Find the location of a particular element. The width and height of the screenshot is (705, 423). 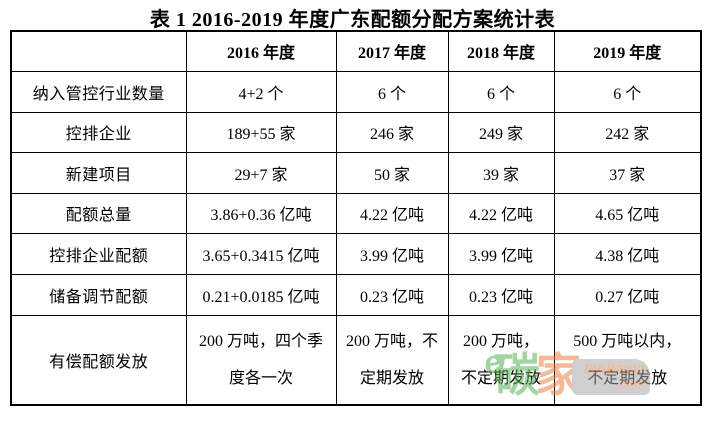

row-label-industries: 纳入管控行业数量 is located at coordinates (98, 91).